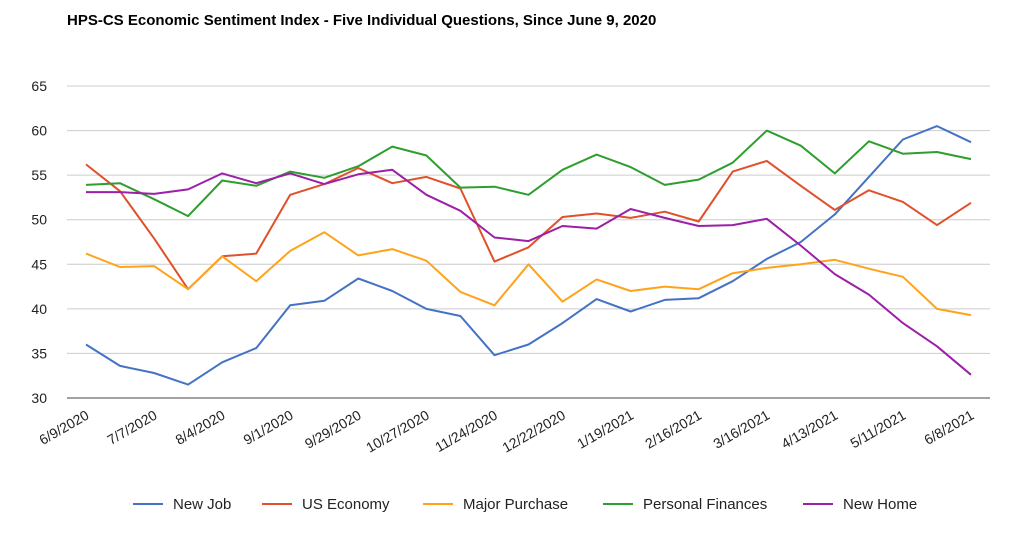 This screenshot has height=537, width=1024. What do you see at coordinates (741, 429) in the screenshot?
I see `x-tick-label: 3/16/2021` at bounding box center [741, 429].